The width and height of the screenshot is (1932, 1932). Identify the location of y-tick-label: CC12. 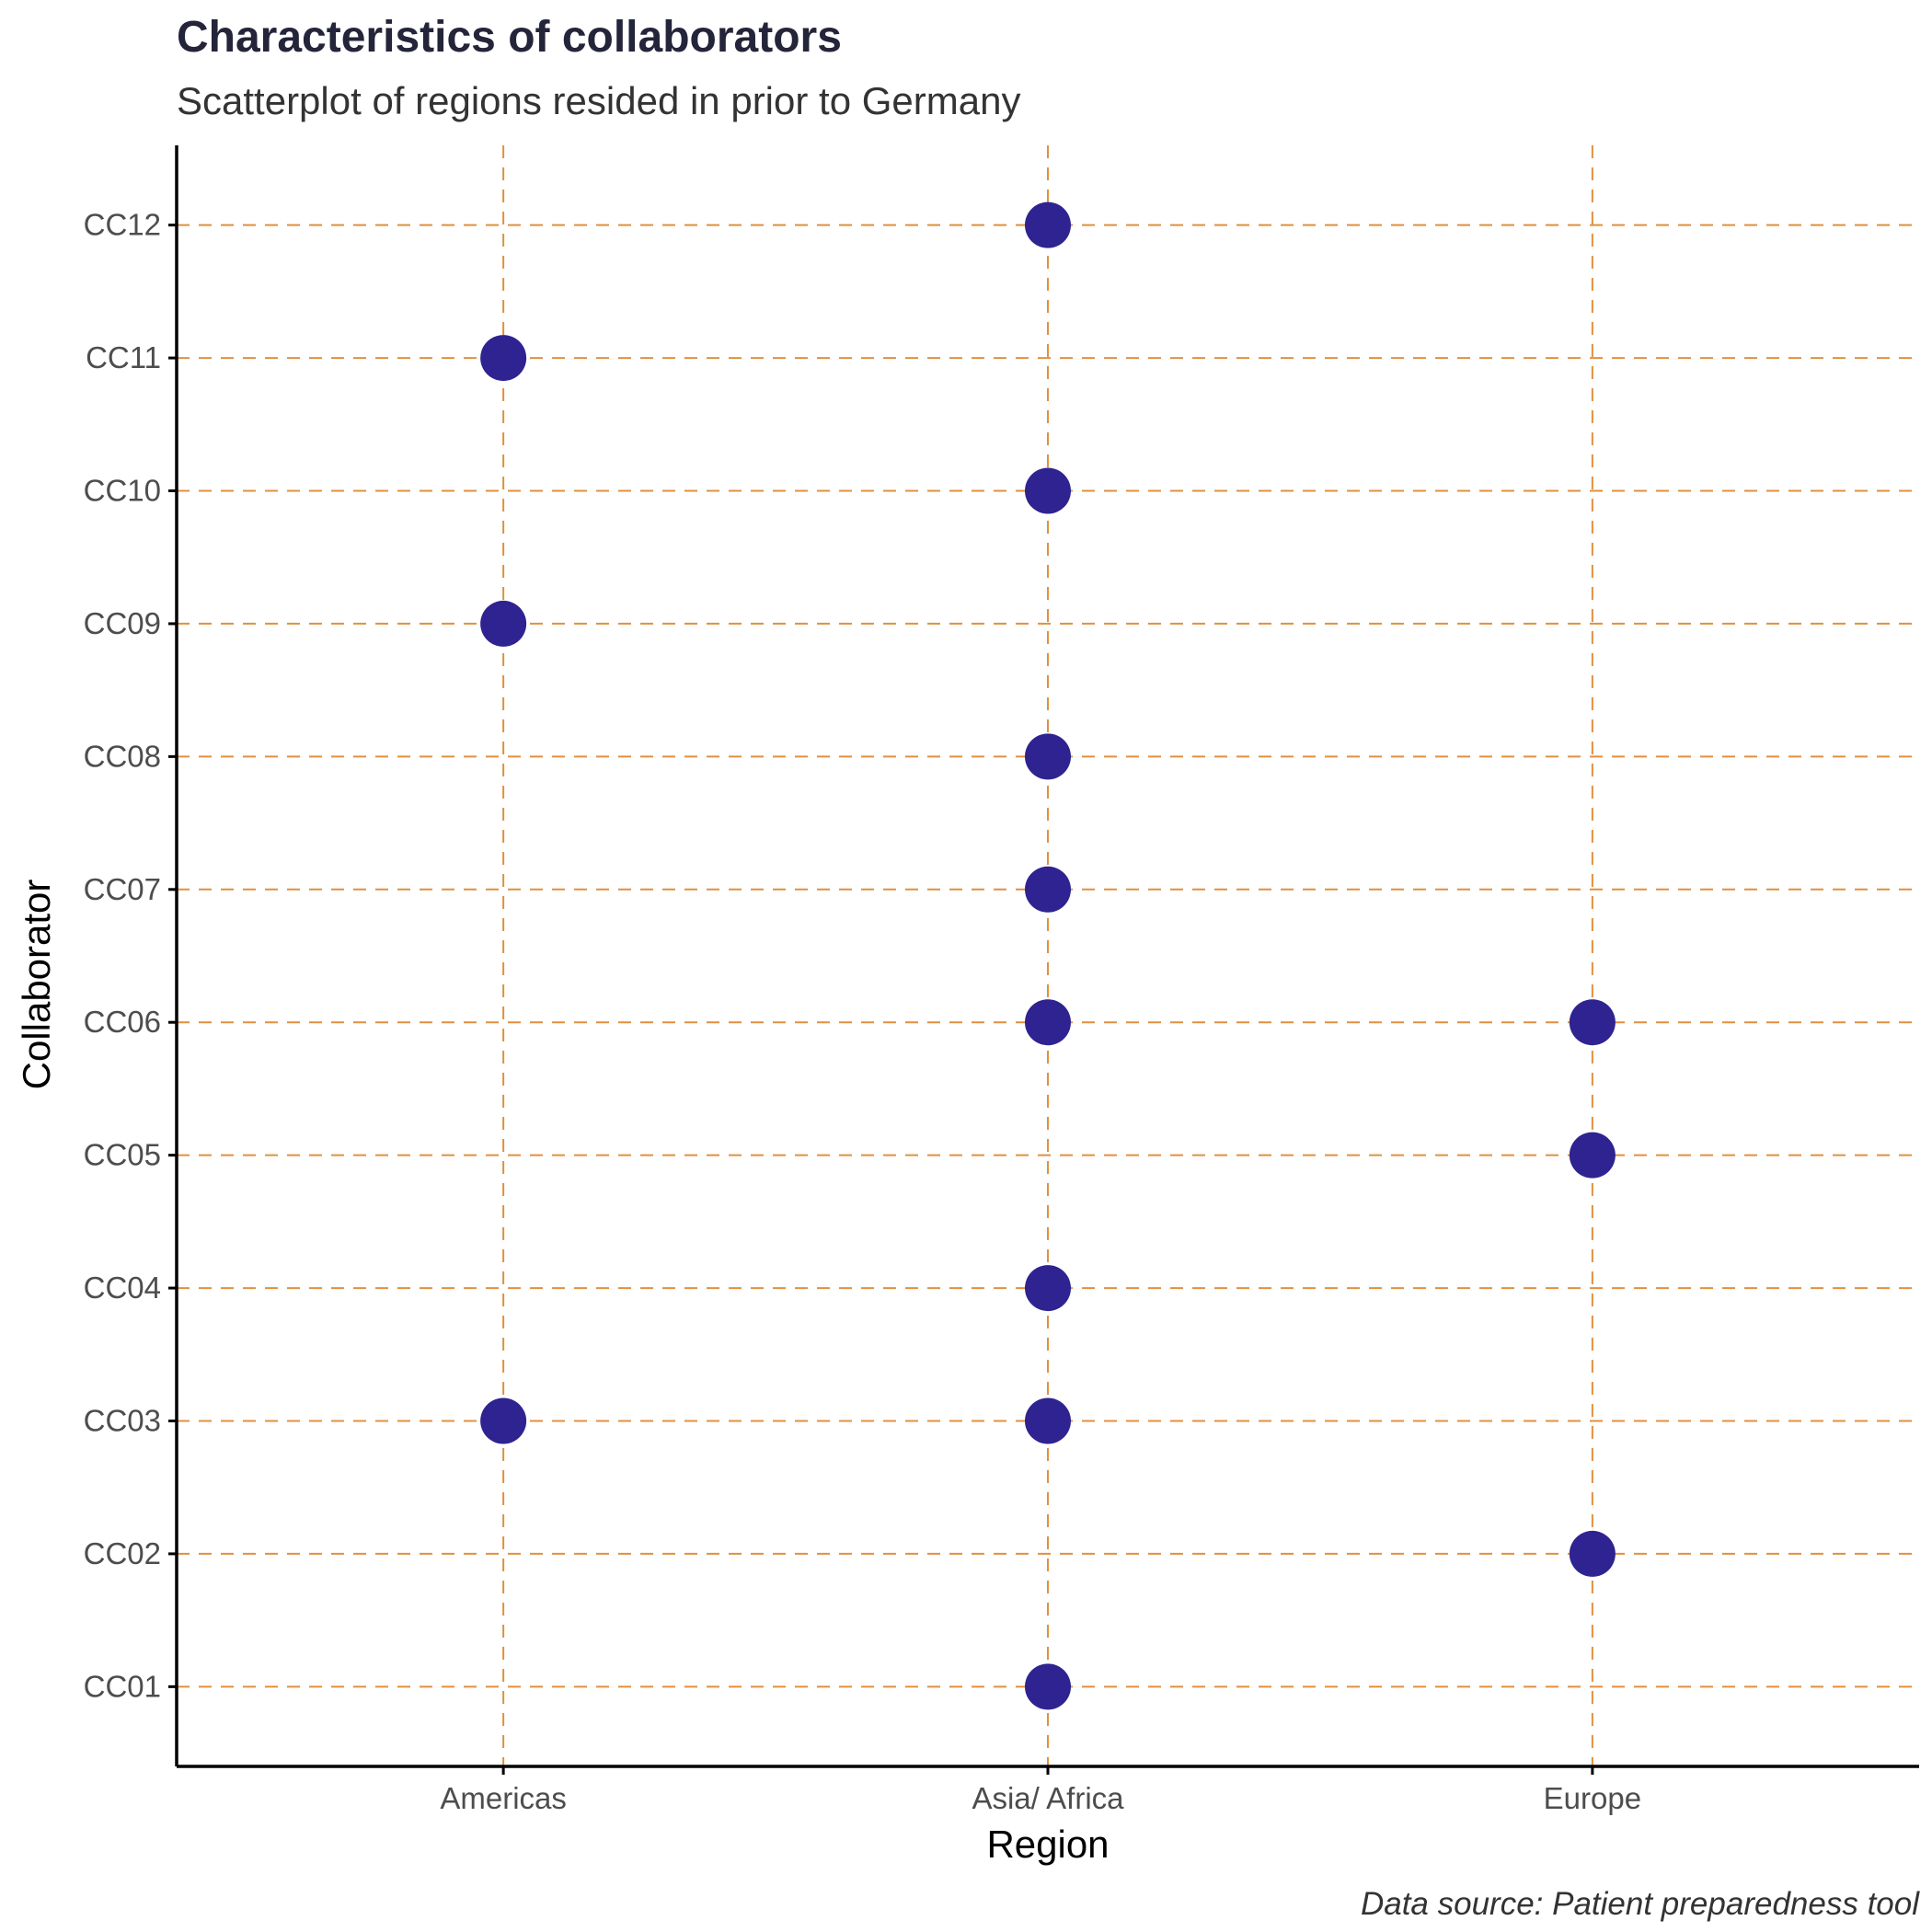
(122, 225).